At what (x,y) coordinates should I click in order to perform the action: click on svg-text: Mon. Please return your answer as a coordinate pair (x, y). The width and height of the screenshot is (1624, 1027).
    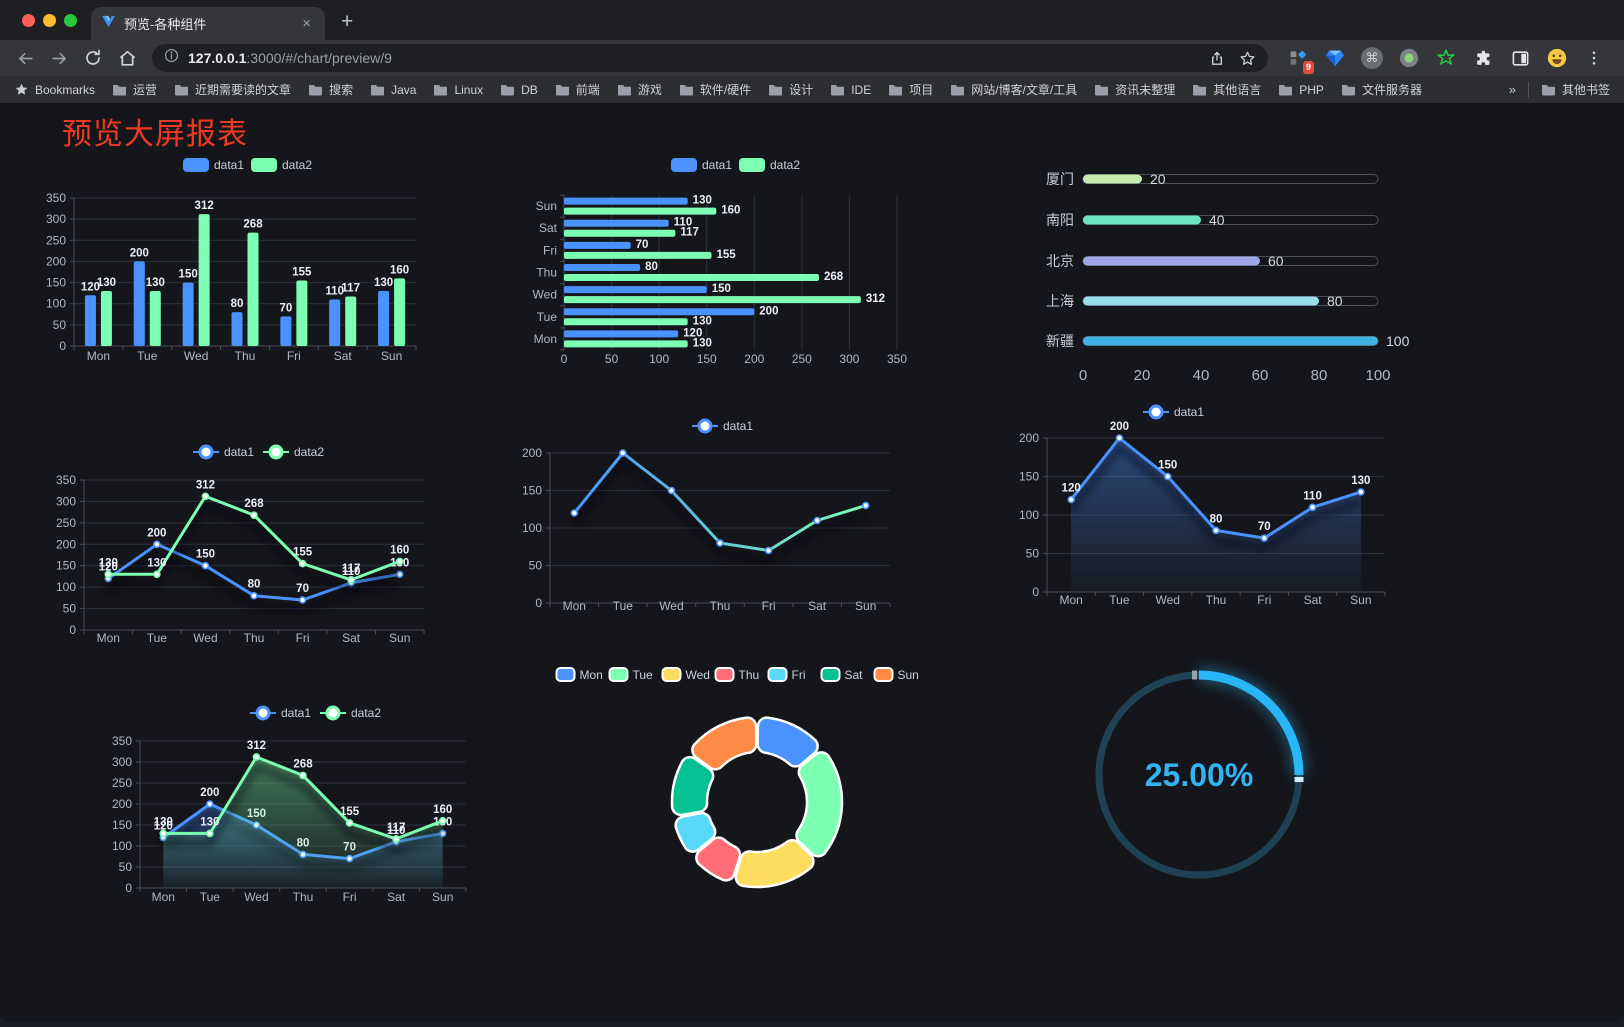
    Looking at the image, I should click on (98, 356).